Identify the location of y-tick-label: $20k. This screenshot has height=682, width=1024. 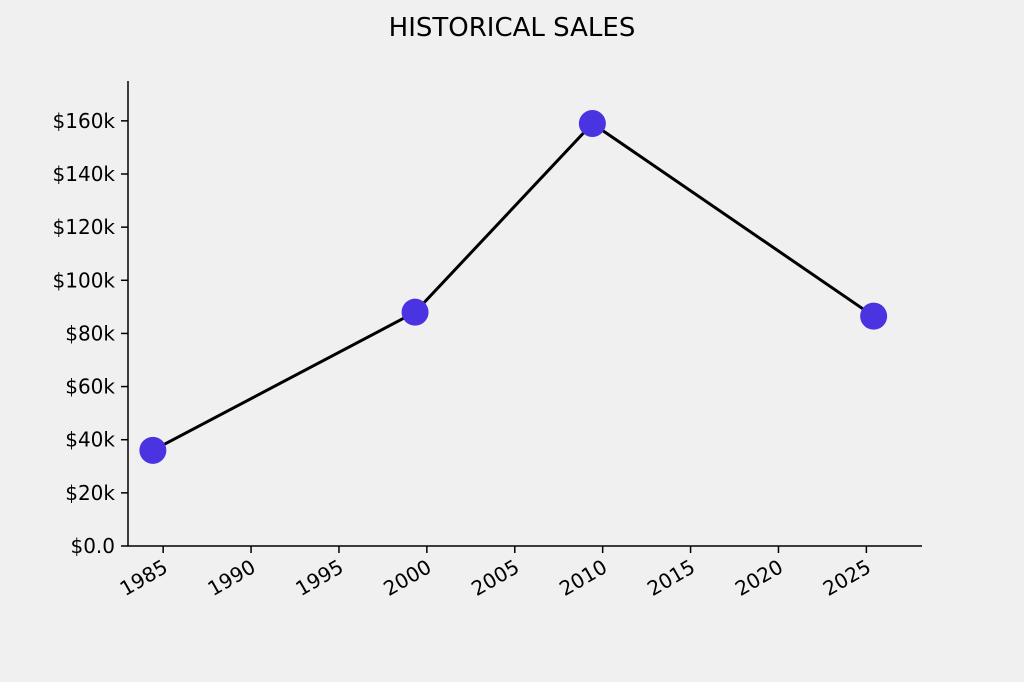
(90, 493).